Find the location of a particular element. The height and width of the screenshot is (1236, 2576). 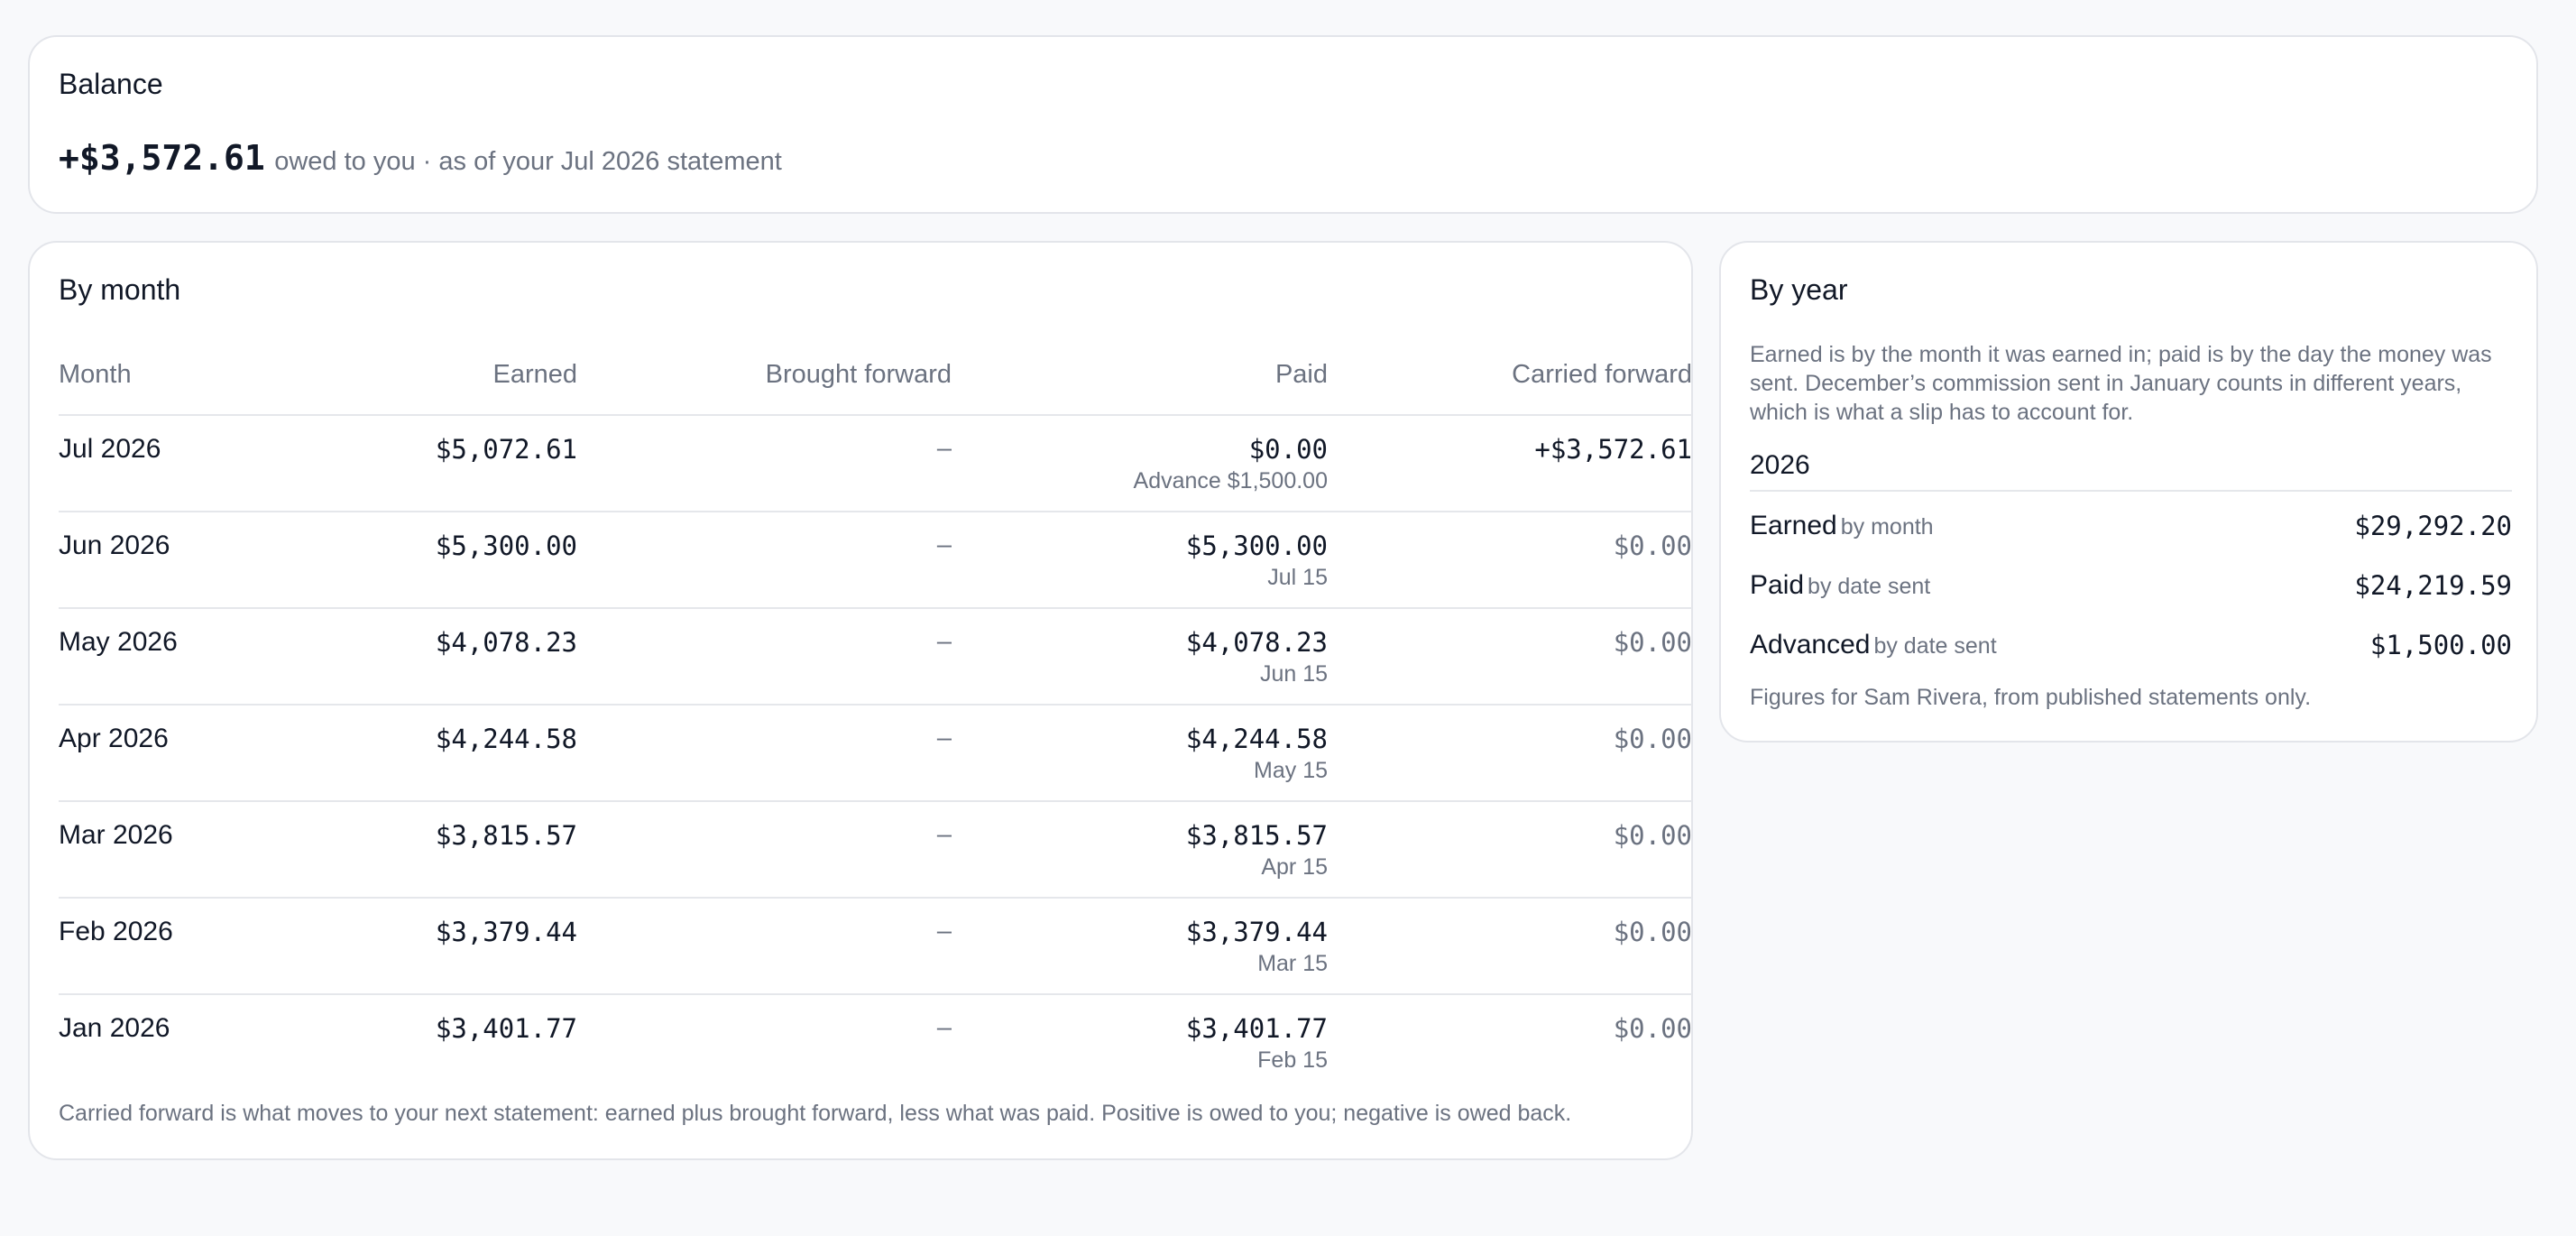

year-row-label-group: Paid by date sent is located at coordinates (1840, 586).